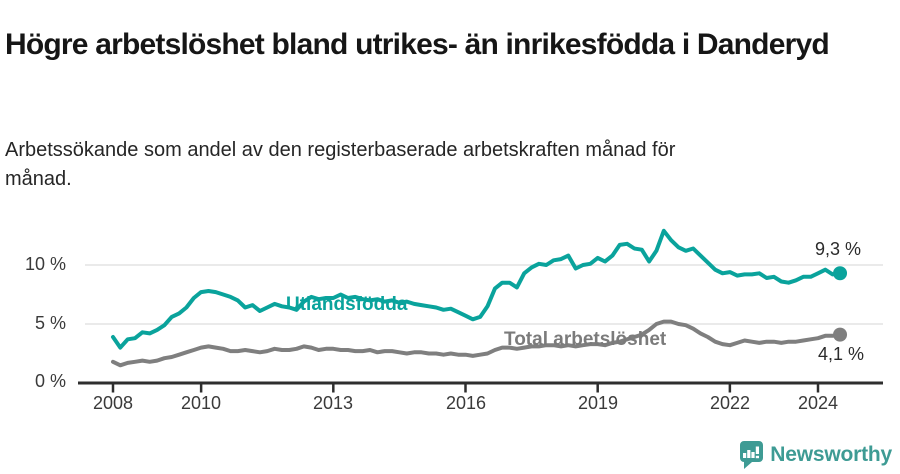 This screenshot has width=900, height=474. Describe the element at coordinates (758, 450) in the screenshot. I see `exclamation-stem` at that location.